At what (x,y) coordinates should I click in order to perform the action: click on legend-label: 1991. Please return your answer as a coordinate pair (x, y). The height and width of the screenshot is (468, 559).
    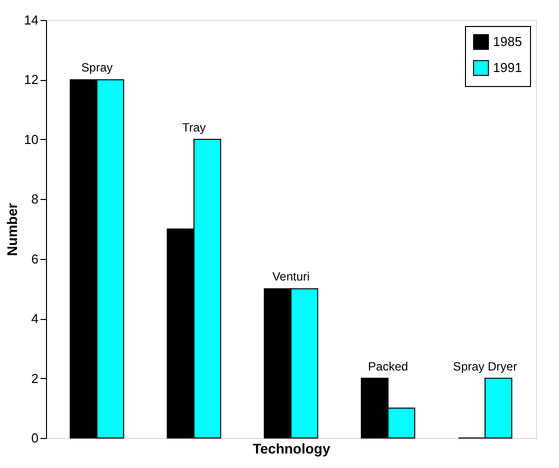
    Looking at the image, I should click on (507, 67).